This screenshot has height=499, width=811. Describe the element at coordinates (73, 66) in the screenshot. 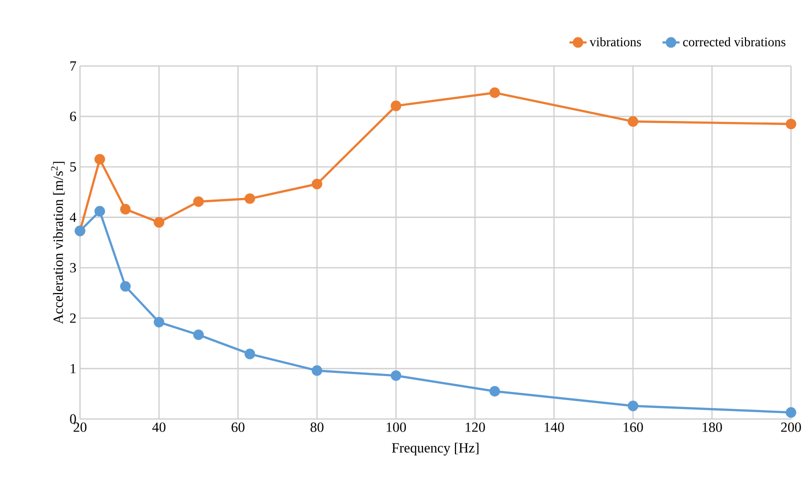

I see `y-tick-label: 7` at that location.